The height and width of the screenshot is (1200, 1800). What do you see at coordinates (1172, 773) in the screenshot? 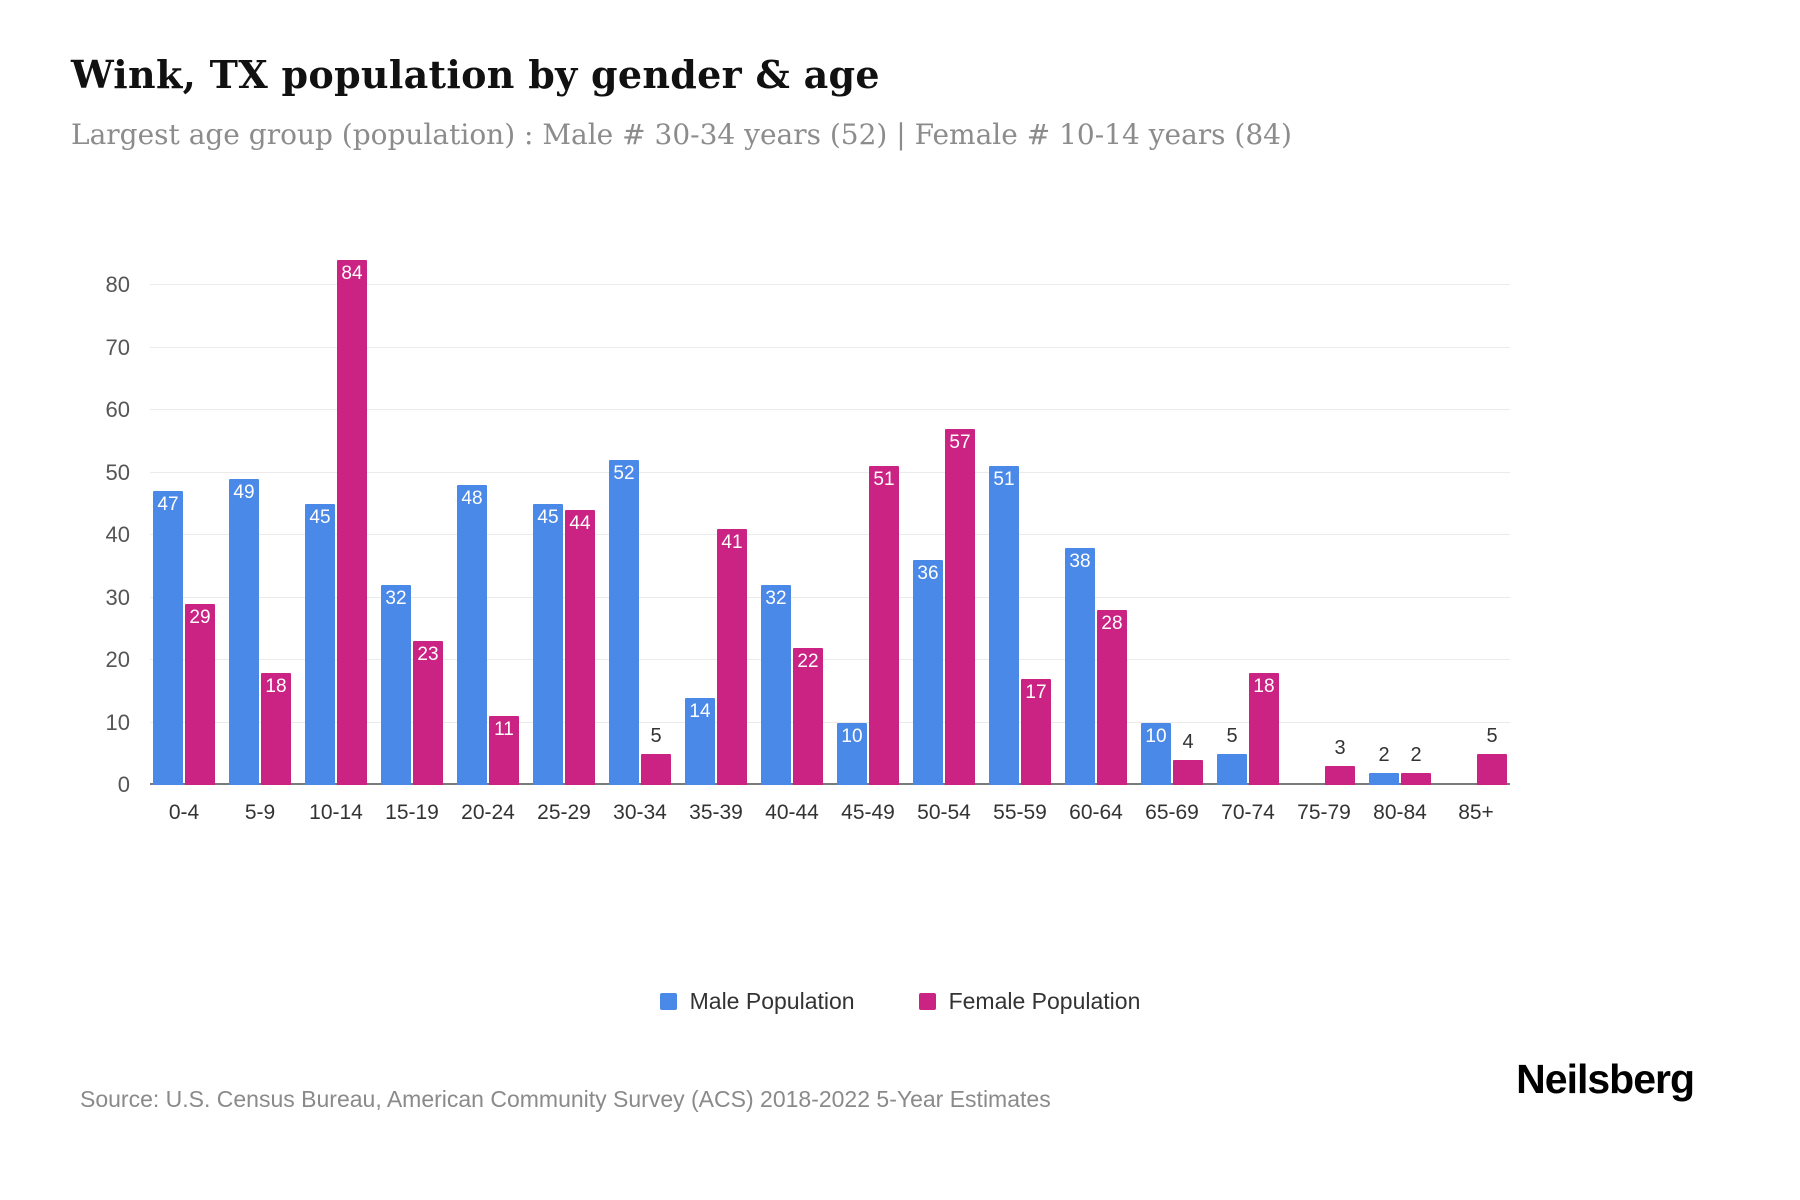
I see `bar-group-65-69: 10 4 65-69` at bounding box center [1172, 773].